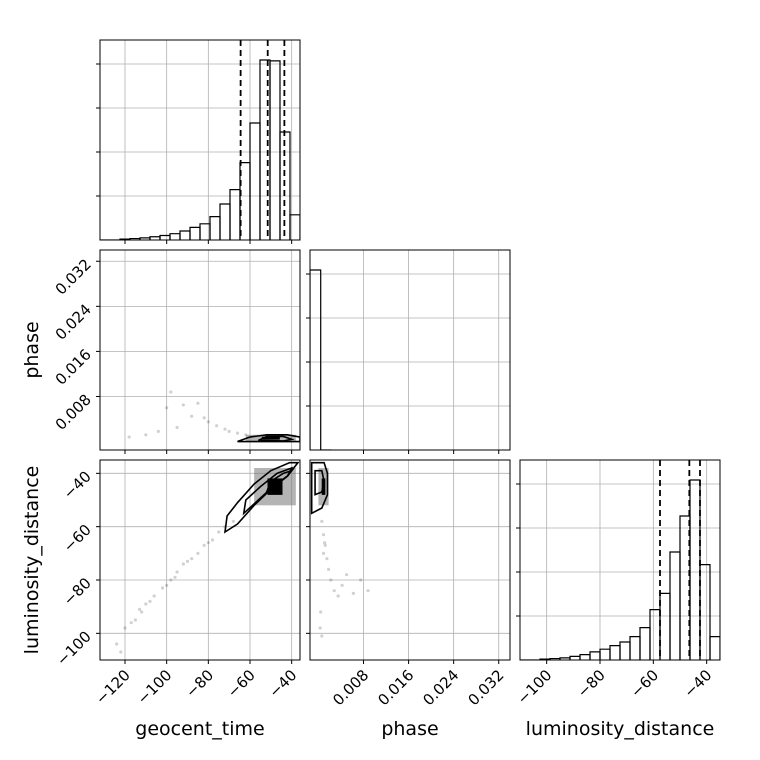 This screenshot has width=760, height=760. I want to click on ytick-label-luminosity-distance-0: −100, so click(74, 648).